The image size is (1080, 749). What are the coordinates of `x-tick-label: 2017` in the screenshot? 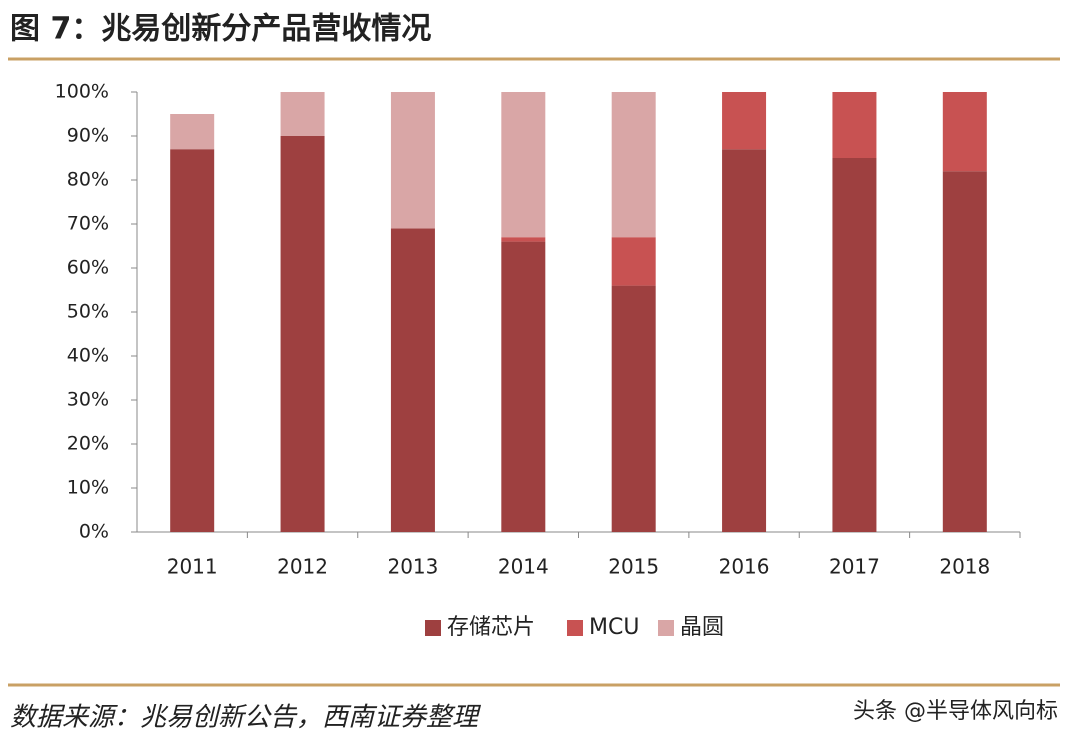 It's located at (854, 567).